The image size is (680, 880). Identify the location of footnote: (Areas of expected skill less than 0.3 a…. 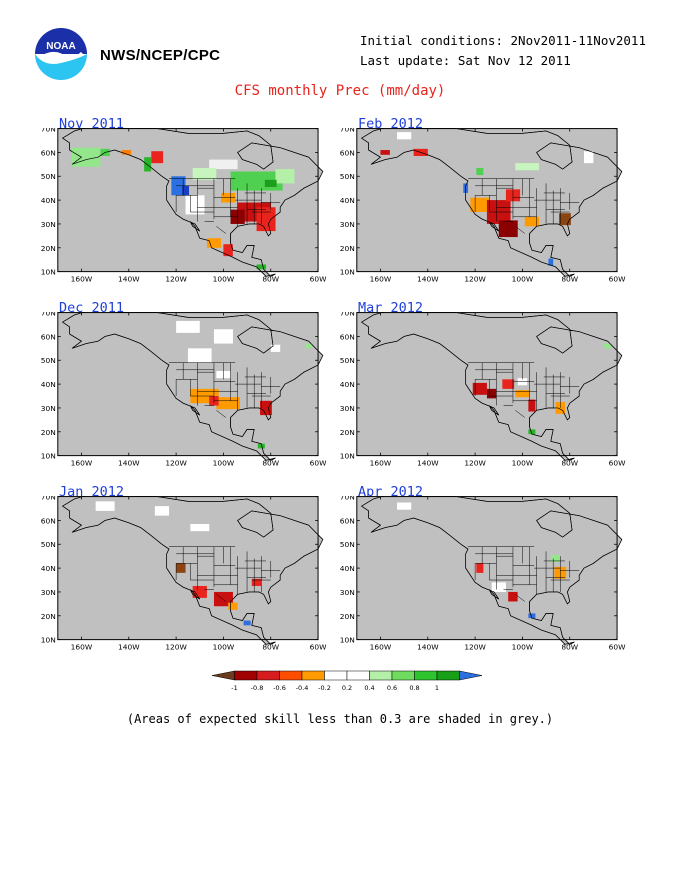
(340, 719).